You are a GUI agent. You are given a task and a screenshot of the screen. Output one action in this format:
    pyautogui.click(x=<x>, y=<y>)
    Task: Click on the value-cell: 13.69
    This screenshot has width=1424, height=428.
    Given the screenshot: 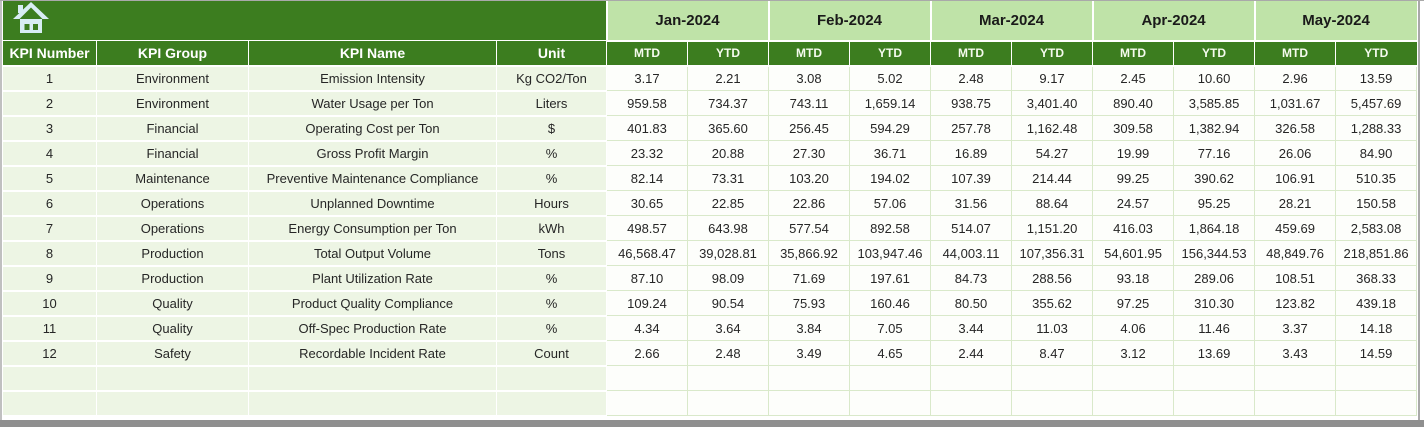 What is the action you would take?
    pyautogui.click(x=1214, y=353)
    